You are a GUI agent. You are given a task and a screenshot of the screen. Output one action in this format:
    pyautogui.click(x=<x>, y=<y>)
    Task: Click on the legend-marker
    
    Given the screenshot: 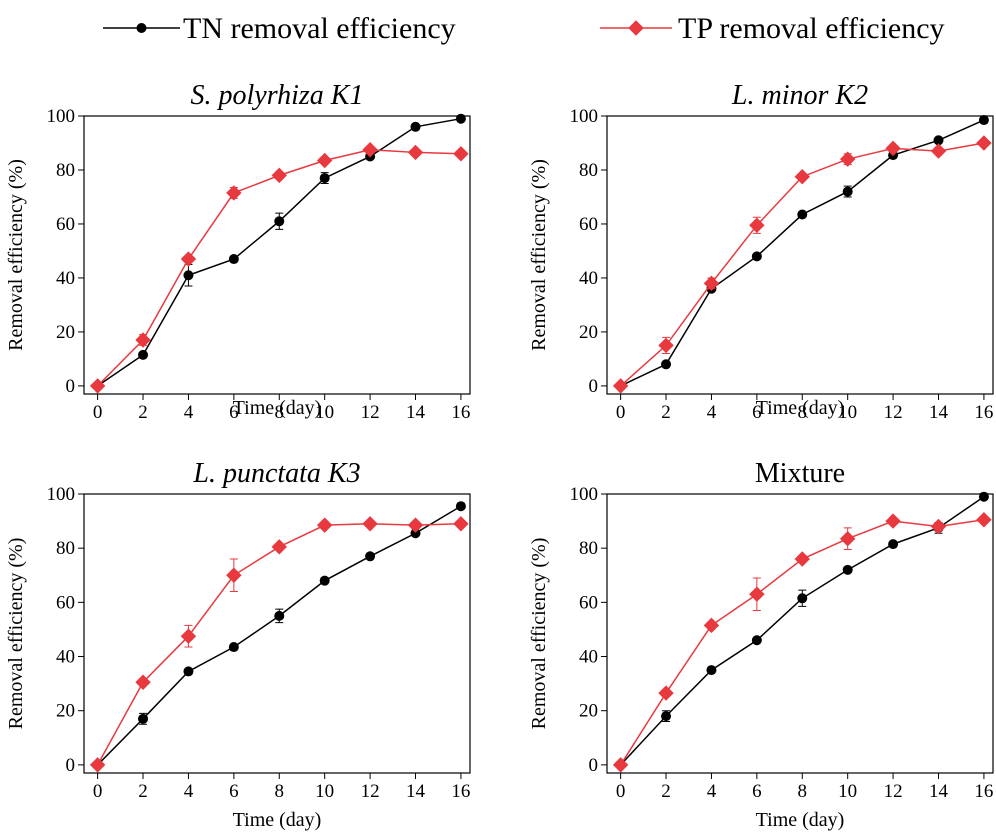 What is the action you would take?
    pyautogui.click(x=141, y=28)
    